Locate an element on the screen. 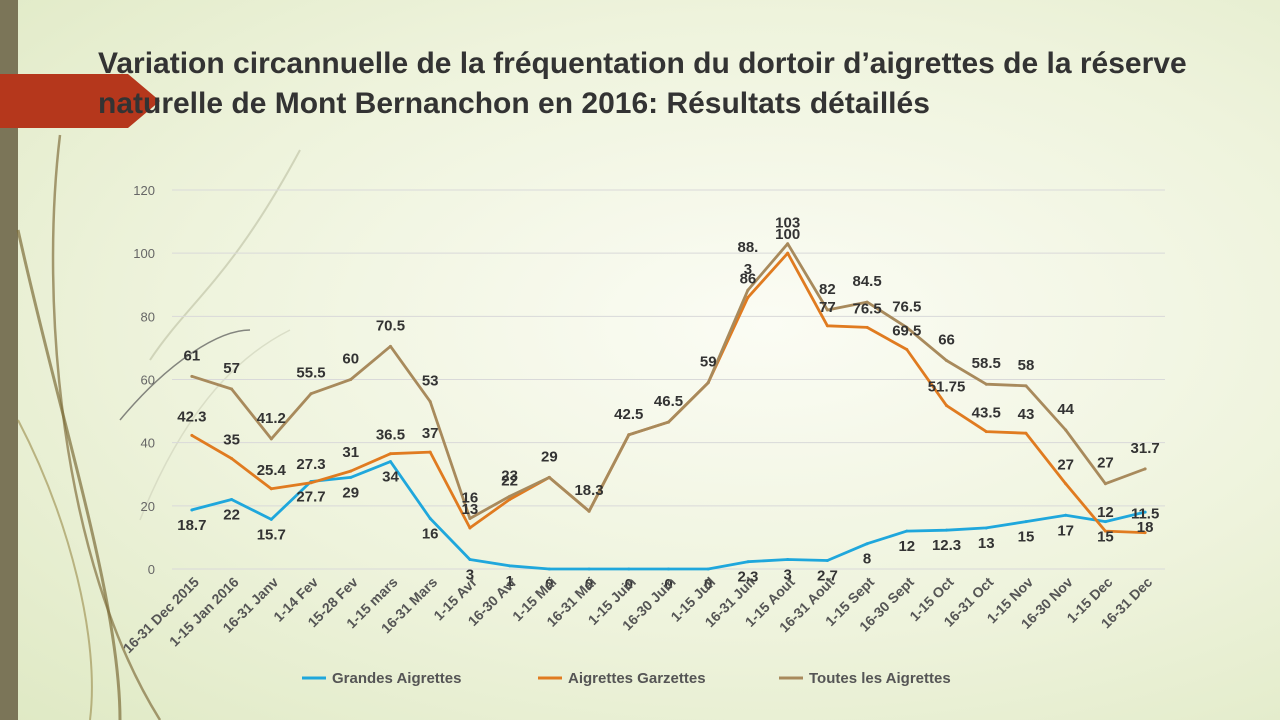 This screenshot has height=720, width=1280. data-label: 8 is located at coordinates (867, 559).